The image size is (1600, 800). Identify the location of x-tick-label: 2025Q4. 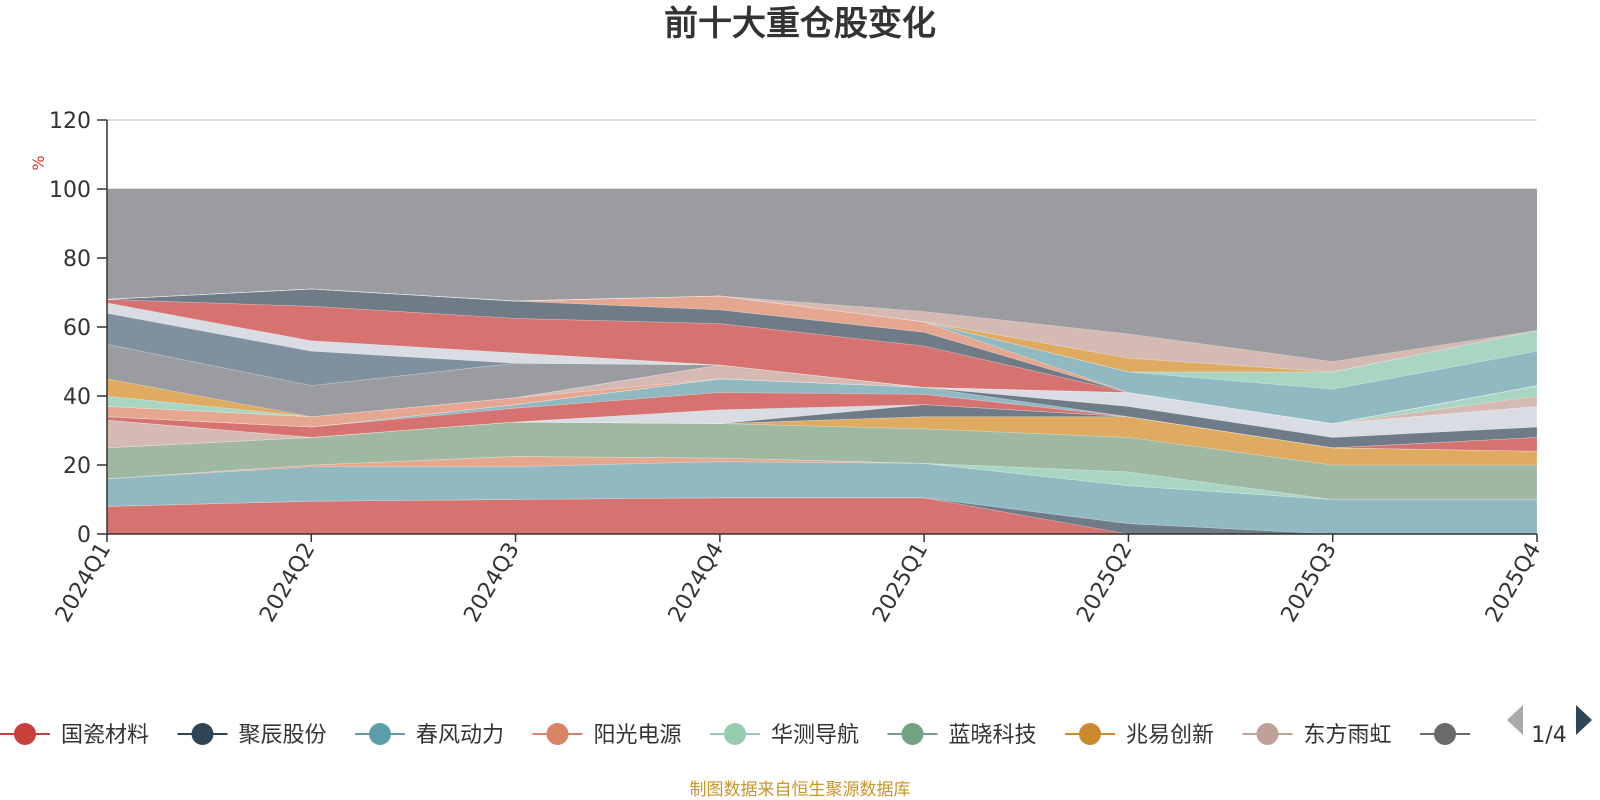
(1513, 583).